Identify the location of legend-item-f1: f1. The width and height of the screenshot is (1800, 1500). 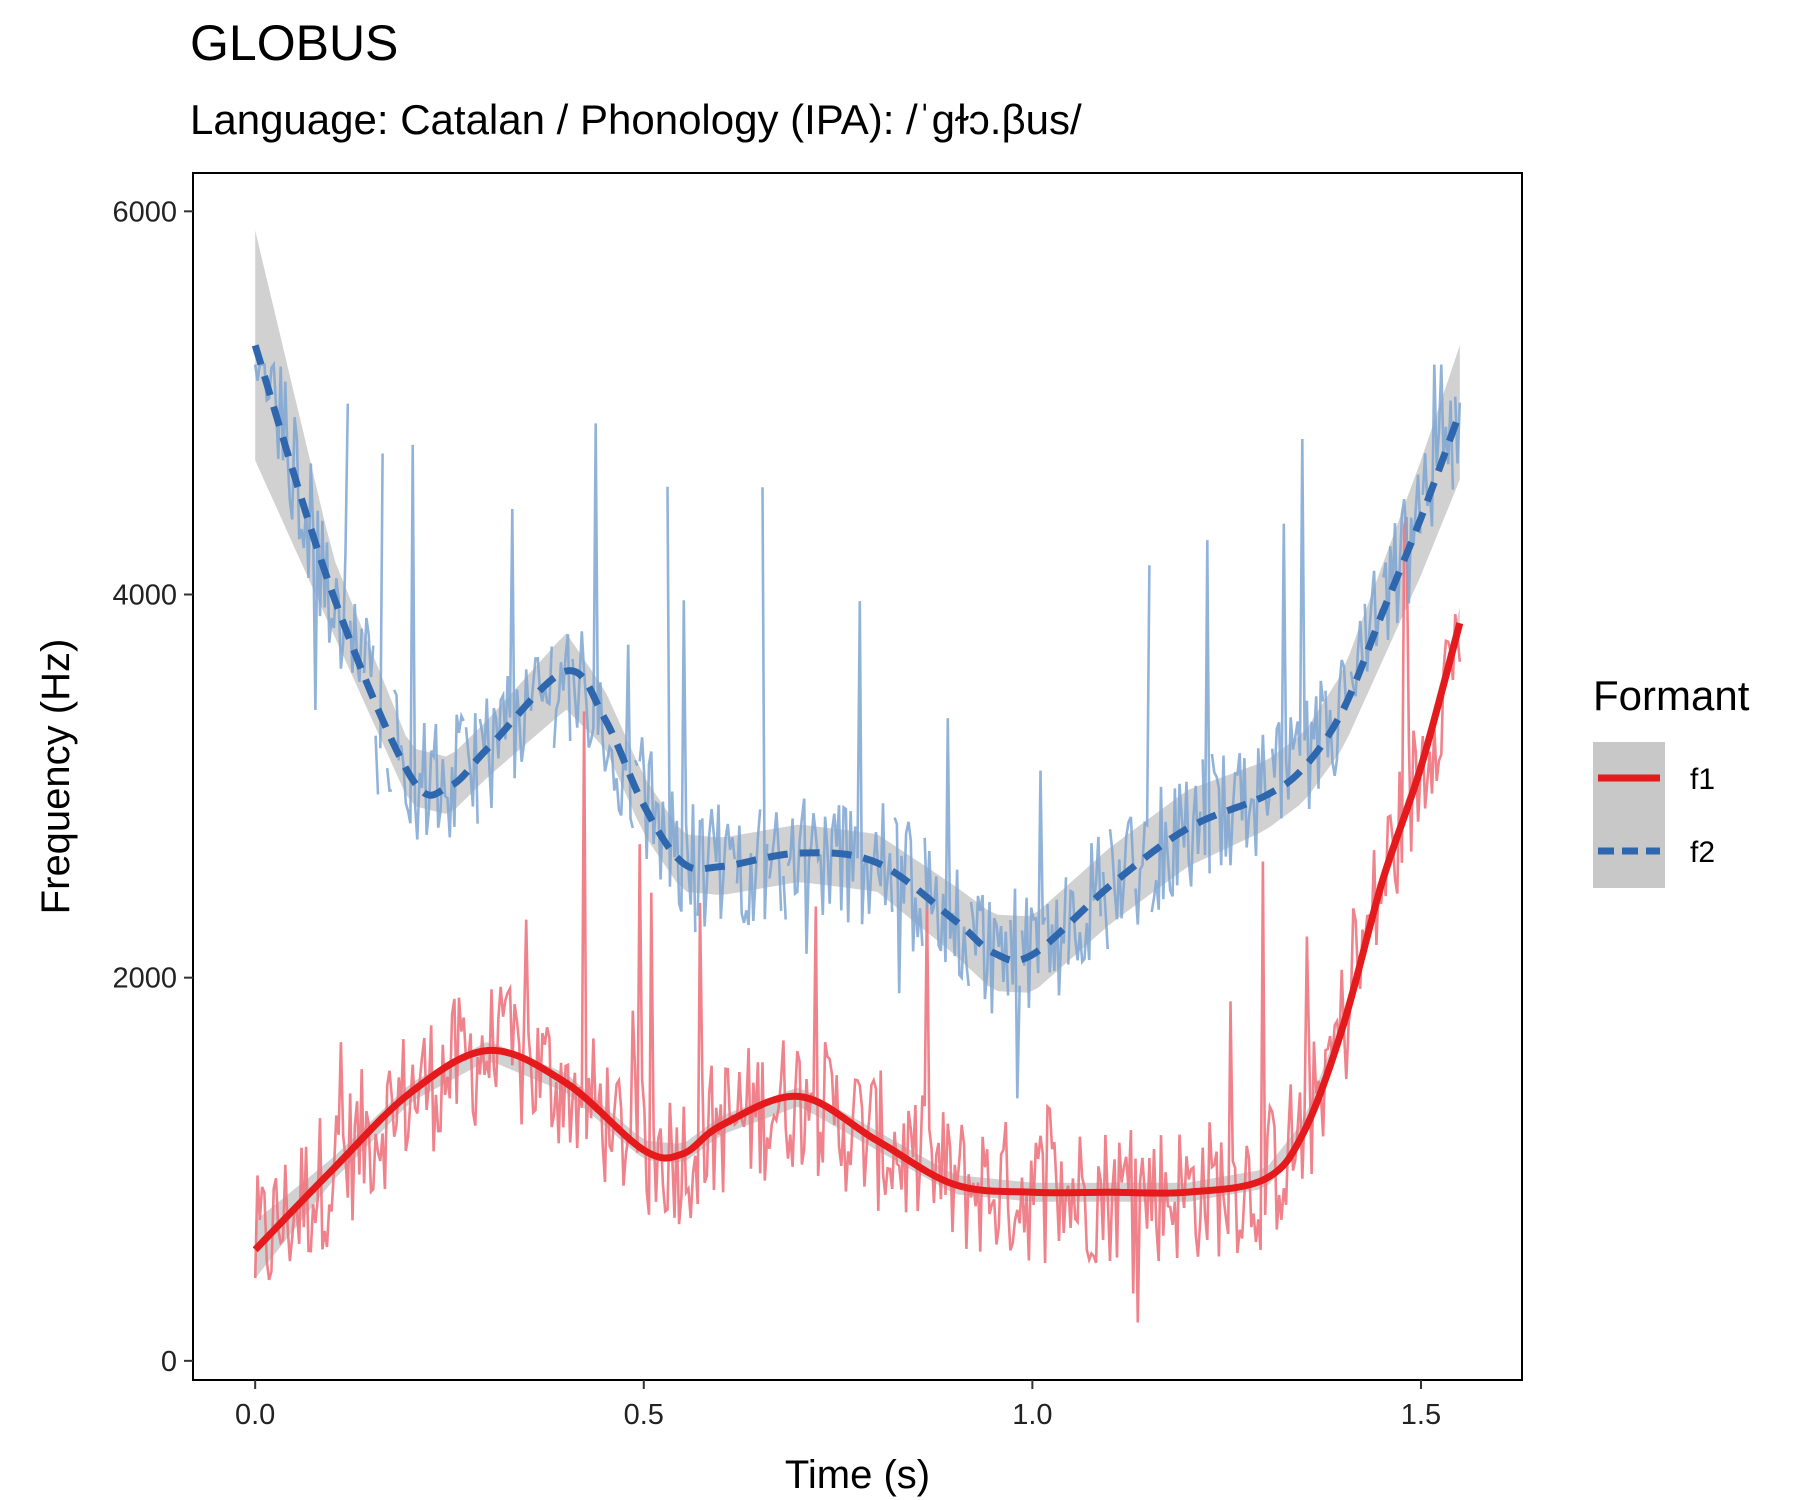
(1654, 778).